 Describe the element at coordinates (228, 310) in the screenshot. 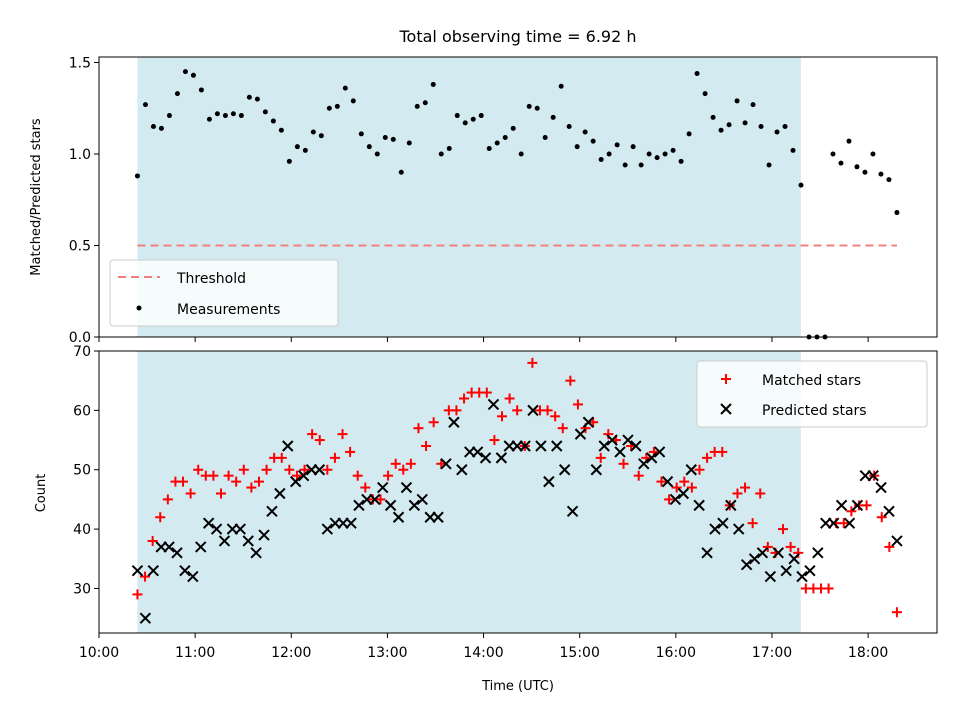

I see `measurements-legend-label: Measurements` at that location.